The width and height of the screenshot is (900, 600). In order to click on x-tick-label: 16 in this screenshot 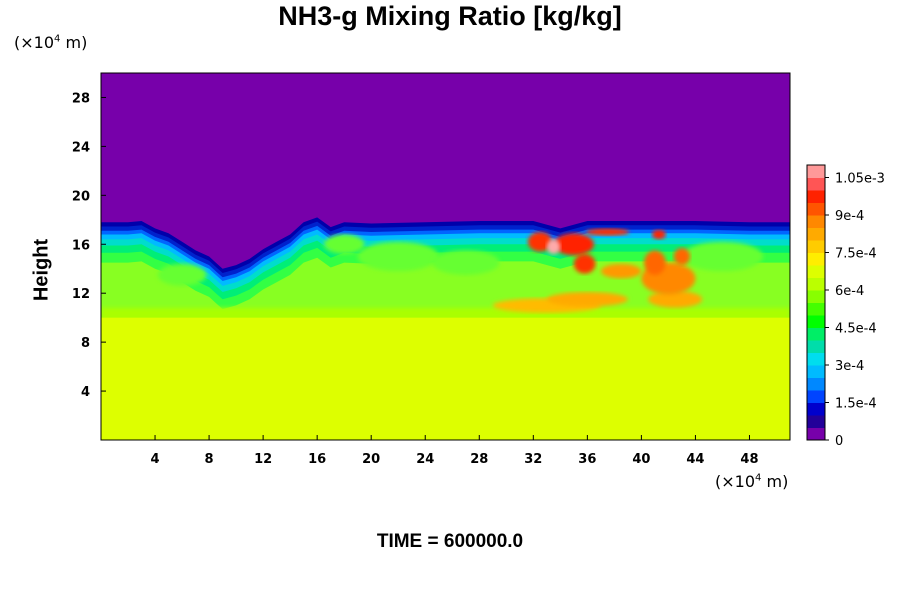, I will do `click(317, 459)`.